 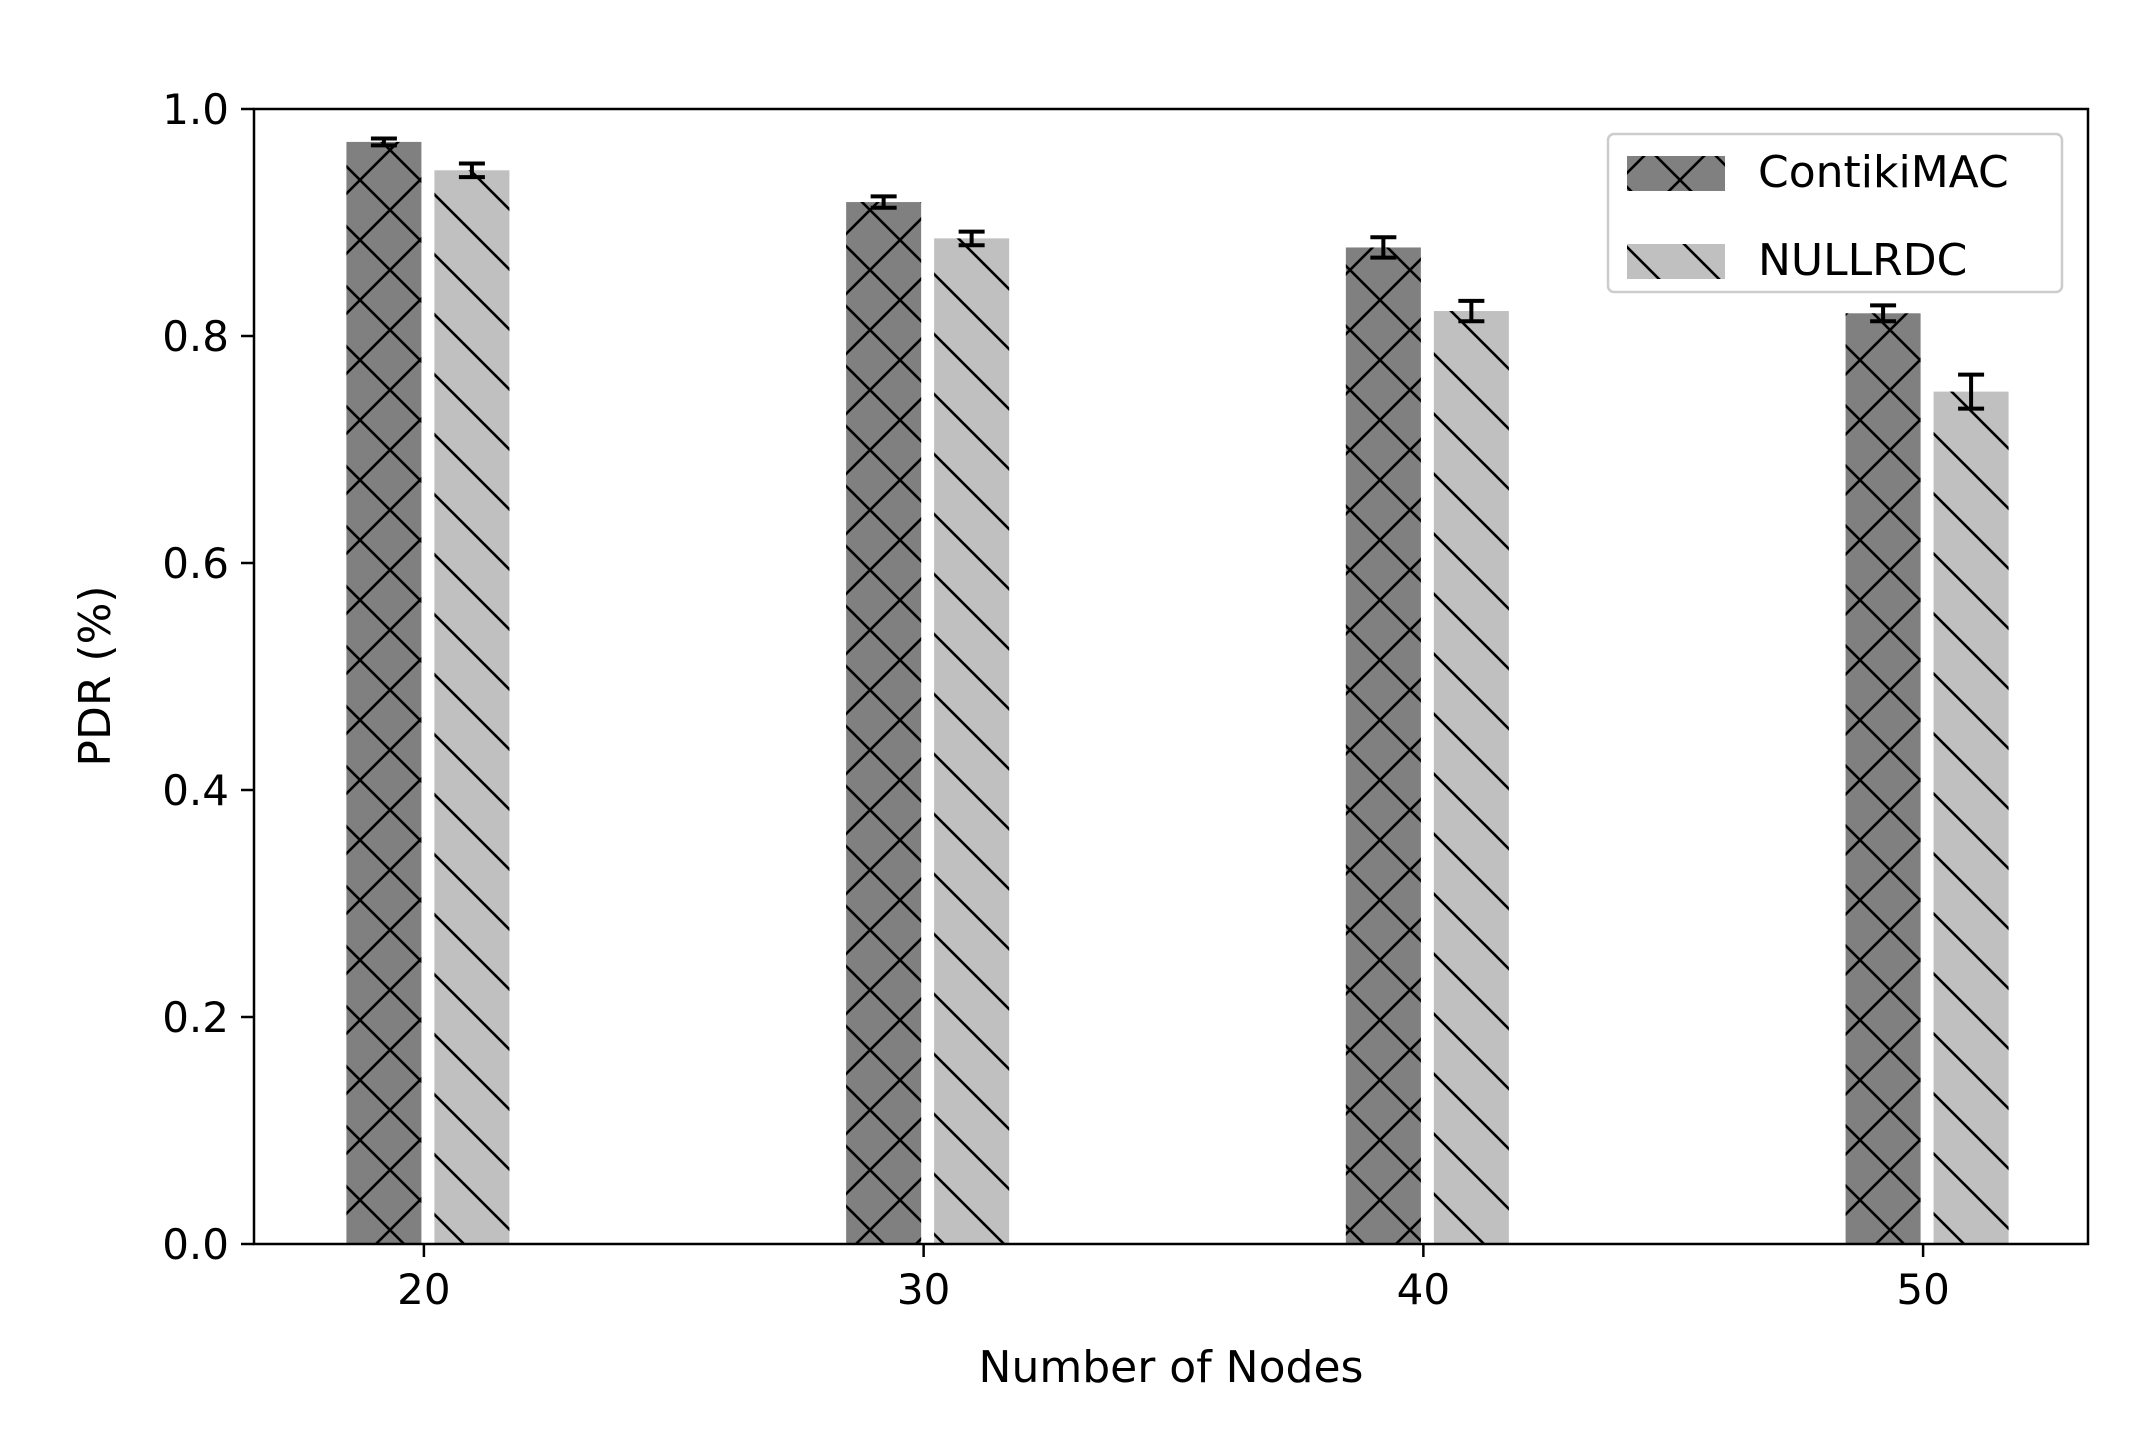 What do you see at coordinates (423, 1289) in the screenshot?
I see `x-tick-label: 20` at bounding box center [423, 1289].